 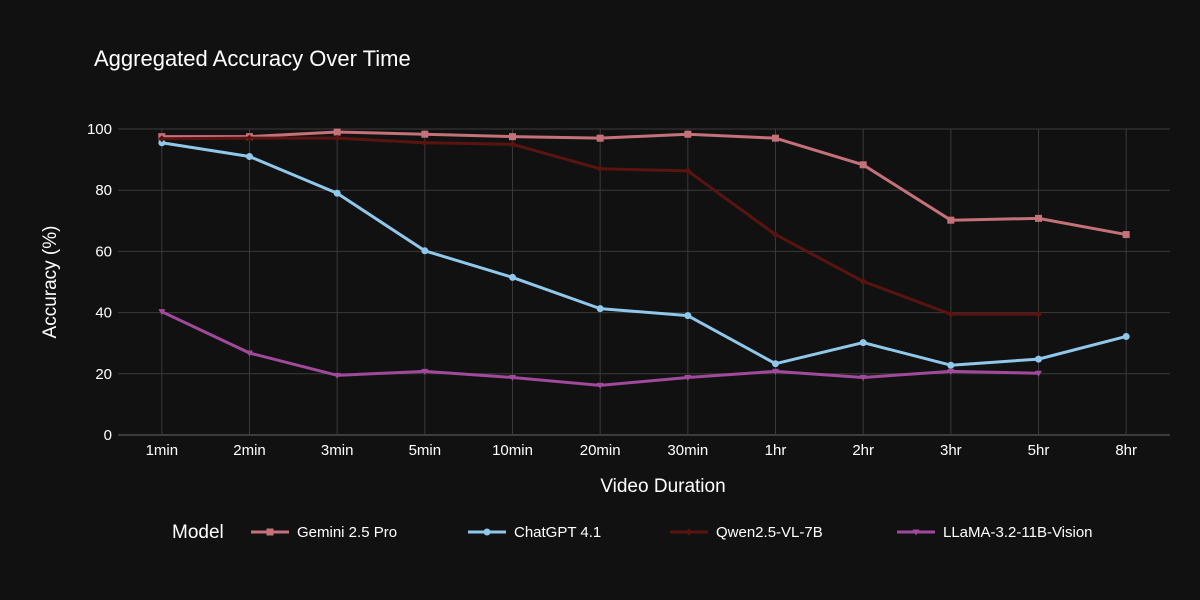 I want to click on legend-label: Qwen2.5-VL-7B, so click(x=769, y=532).